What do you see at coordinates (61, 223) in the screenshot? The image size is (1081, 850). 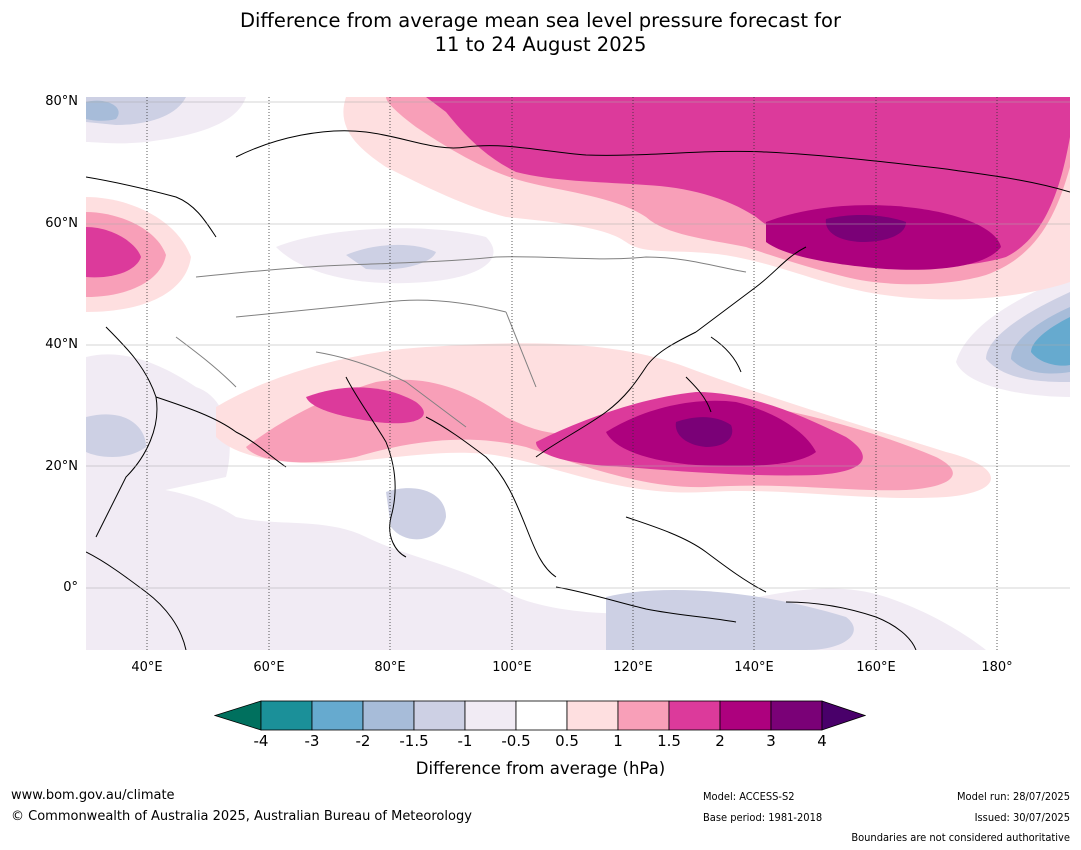 I see `lat-label-60n: 60°N` at bounding box center [61, 223].